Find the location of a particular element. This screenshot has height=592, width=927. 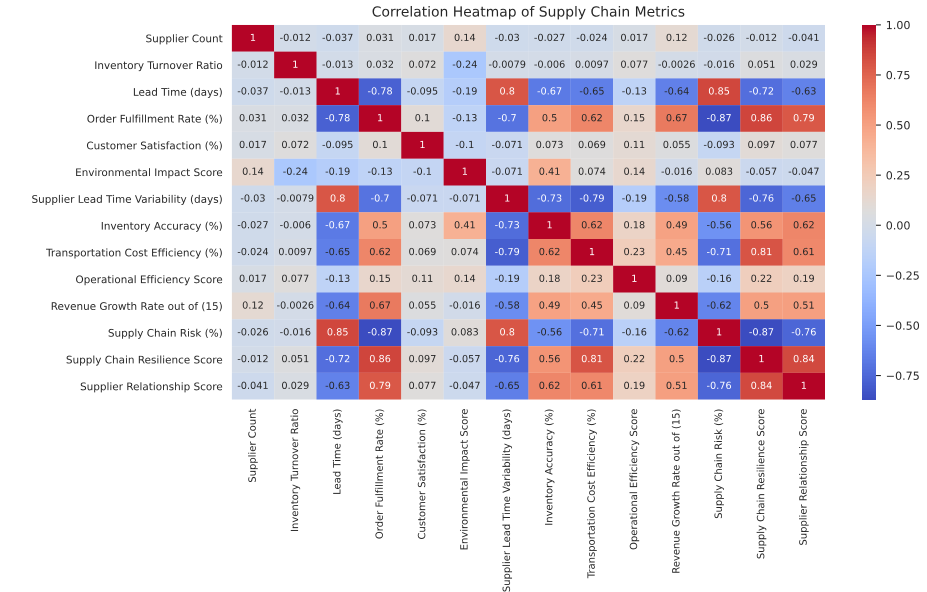

y-tick-label: Supply Chain Risk (%) is located at coordinates (165, 333).